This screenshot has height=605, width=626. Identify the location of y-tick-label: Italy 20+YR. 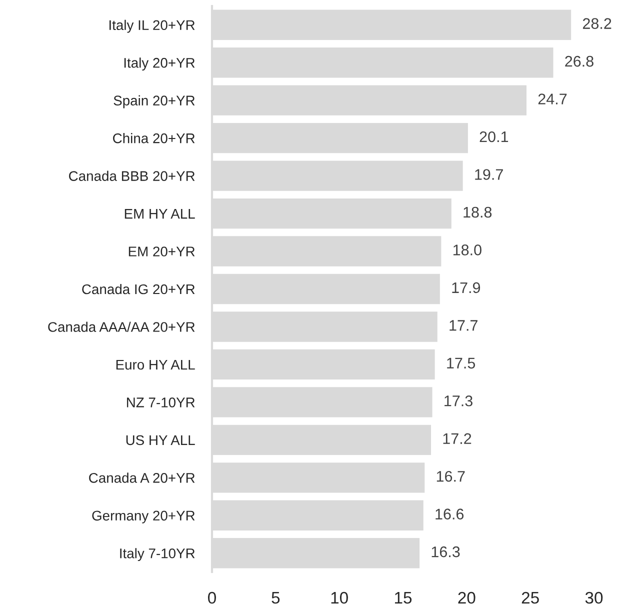
(159, 64).